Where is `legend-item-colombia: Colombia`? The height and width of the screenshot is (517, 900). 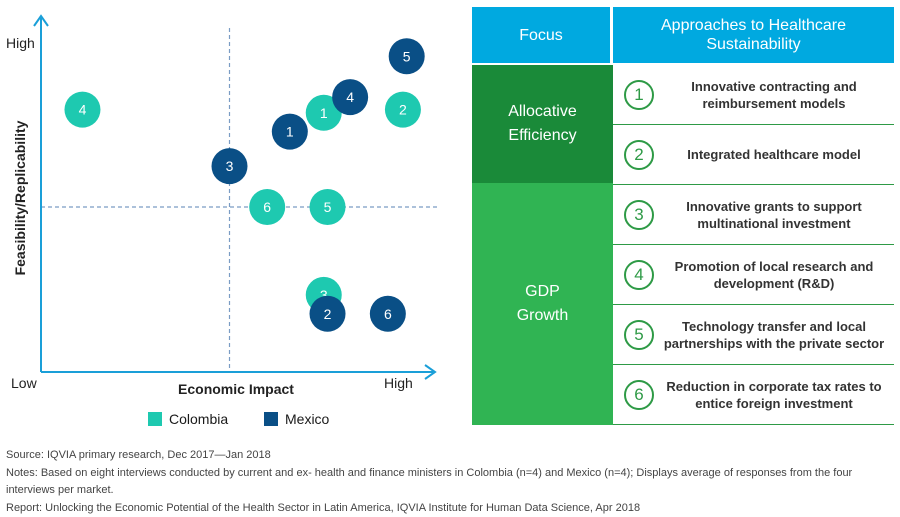 legend-item-colombia: Colombia is located at coordinates (188, 419).